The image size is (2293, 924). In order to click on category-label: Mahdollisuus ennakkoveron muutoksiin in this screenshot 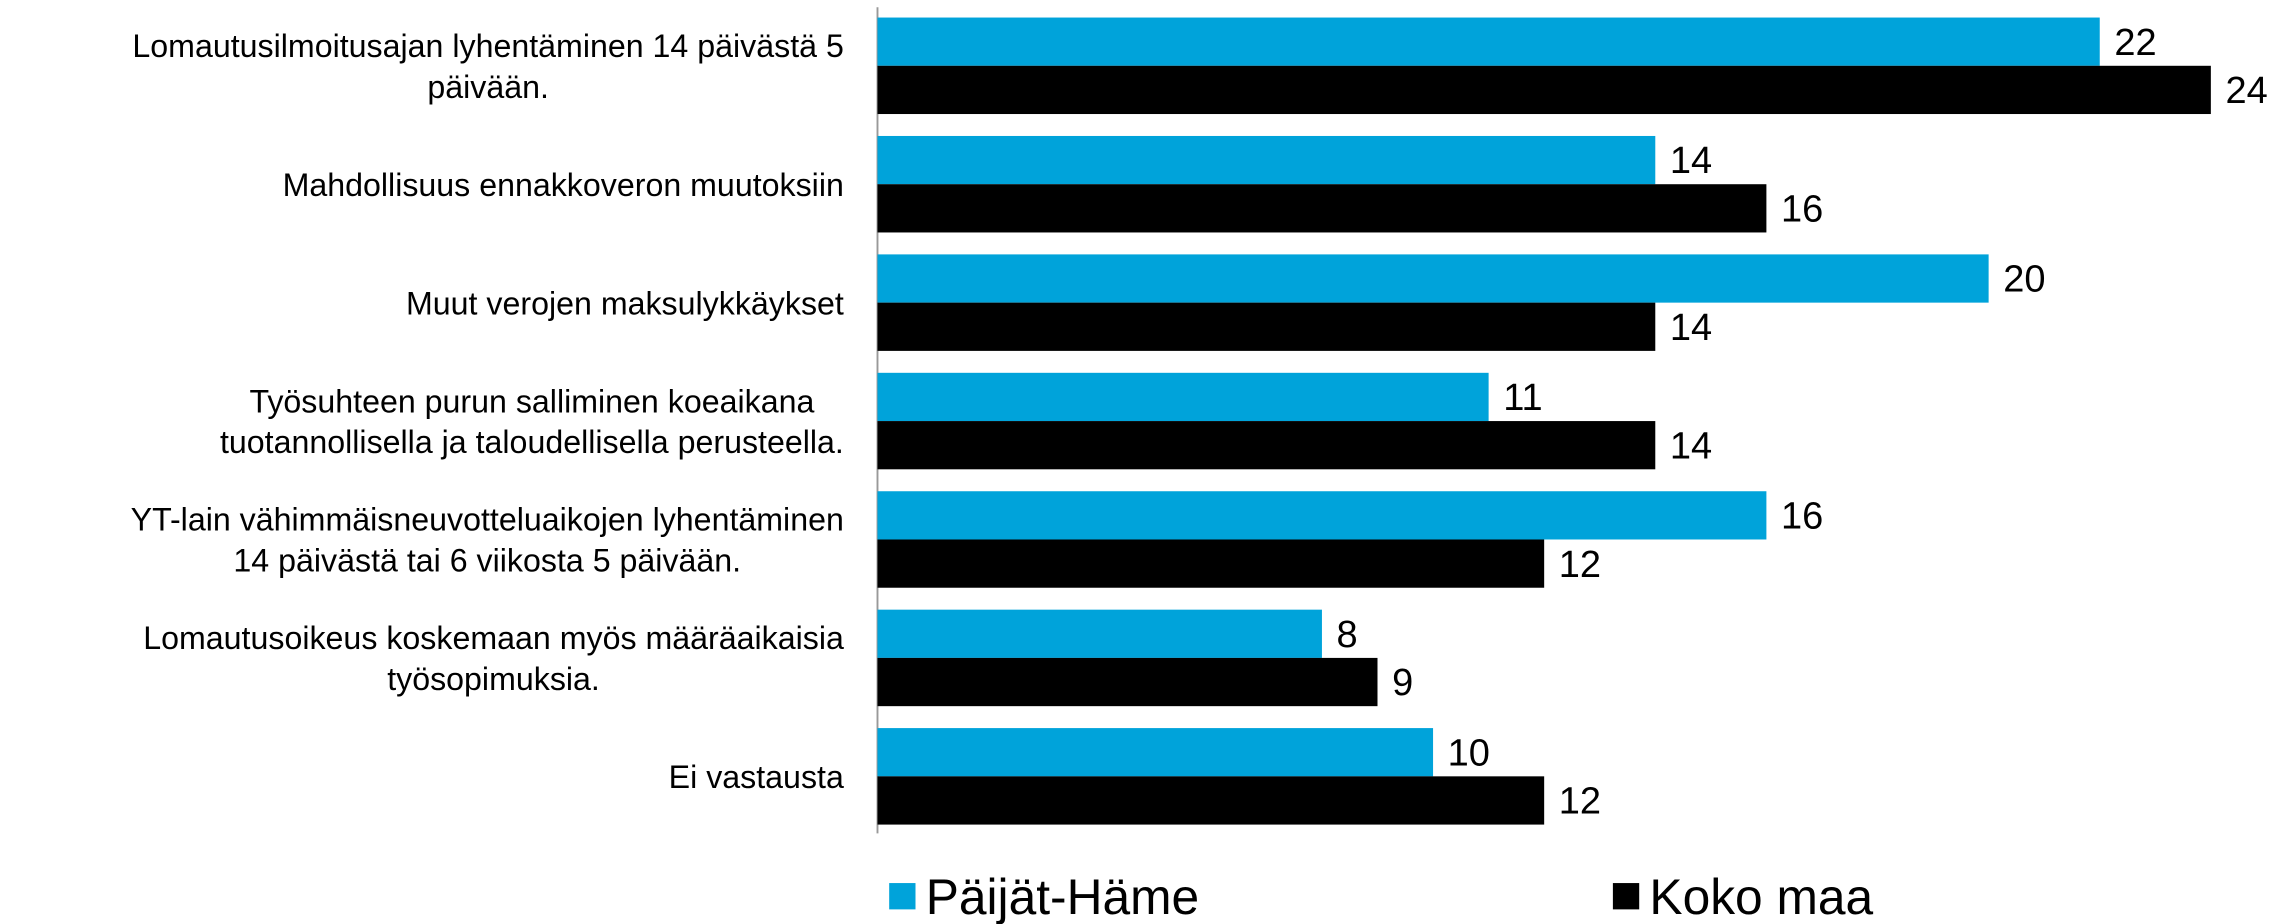, I will do `click(563, 185)`.